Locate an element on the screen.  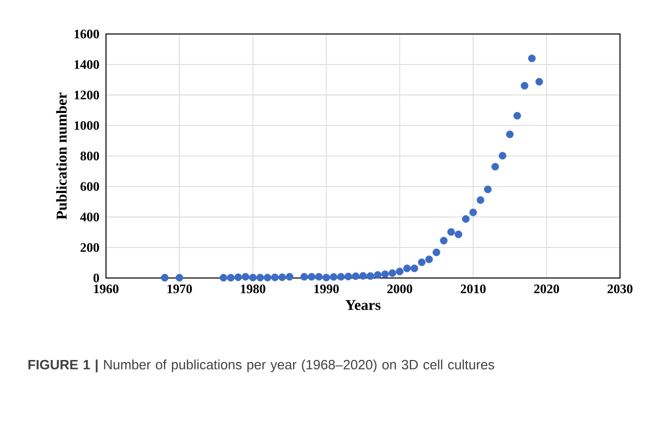
y-tick-label: 1000 is located at coordinates (86, 125).